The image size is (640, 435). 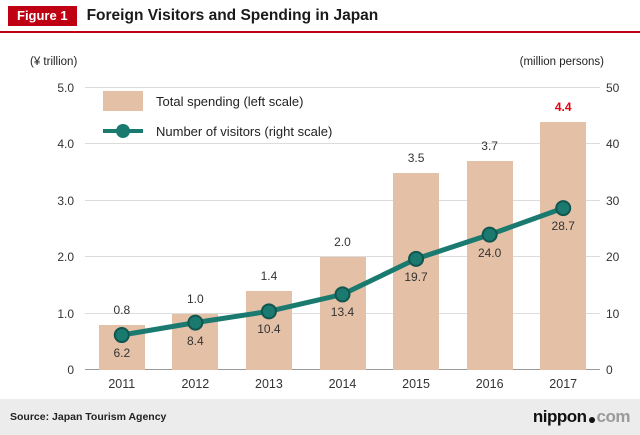 I want to click on left-axis-unit-label: (¥ trillion), so click(x=54, y=62).